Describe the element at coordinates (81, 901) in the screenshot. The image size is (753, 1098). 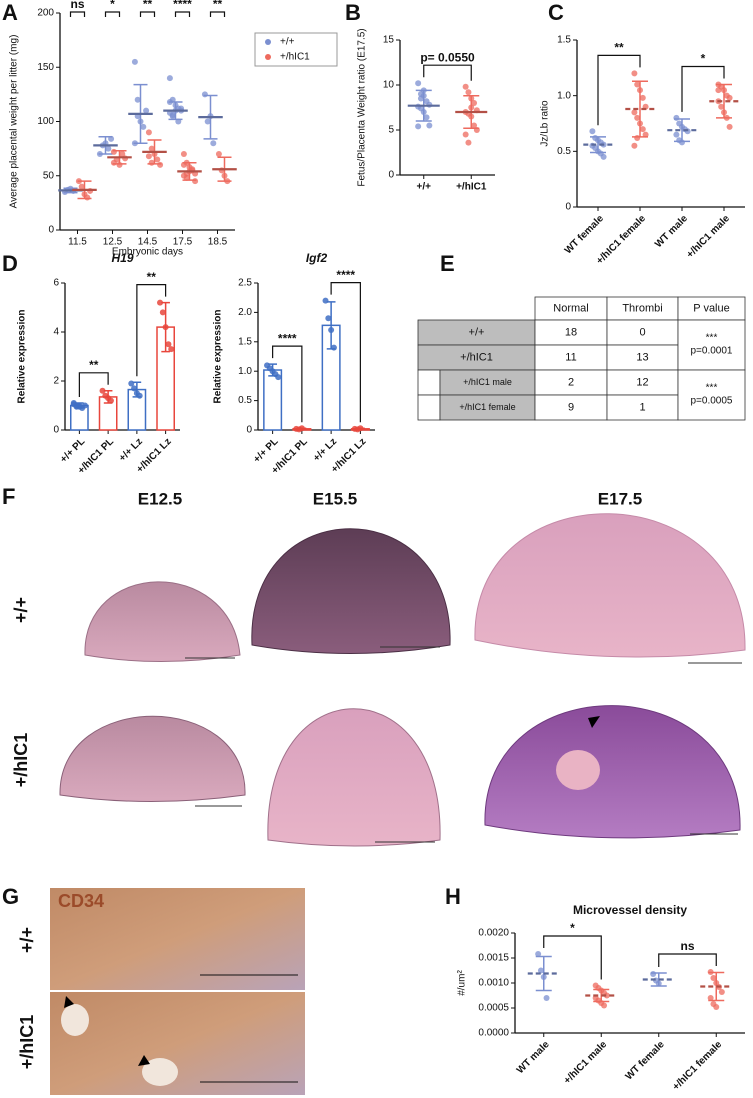
I see `cd34-label: CD34` at that location.